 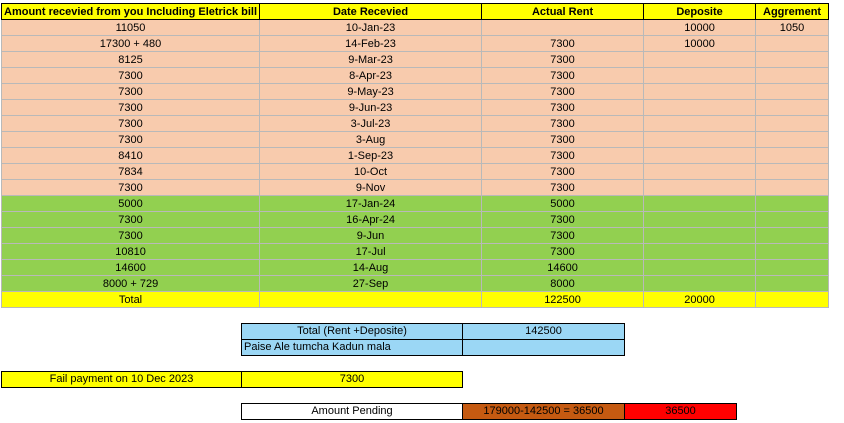 What do you see at coordinates (543, 347) in the screenshot?
I see `summary-note-value` at bounding box center [543, 347].